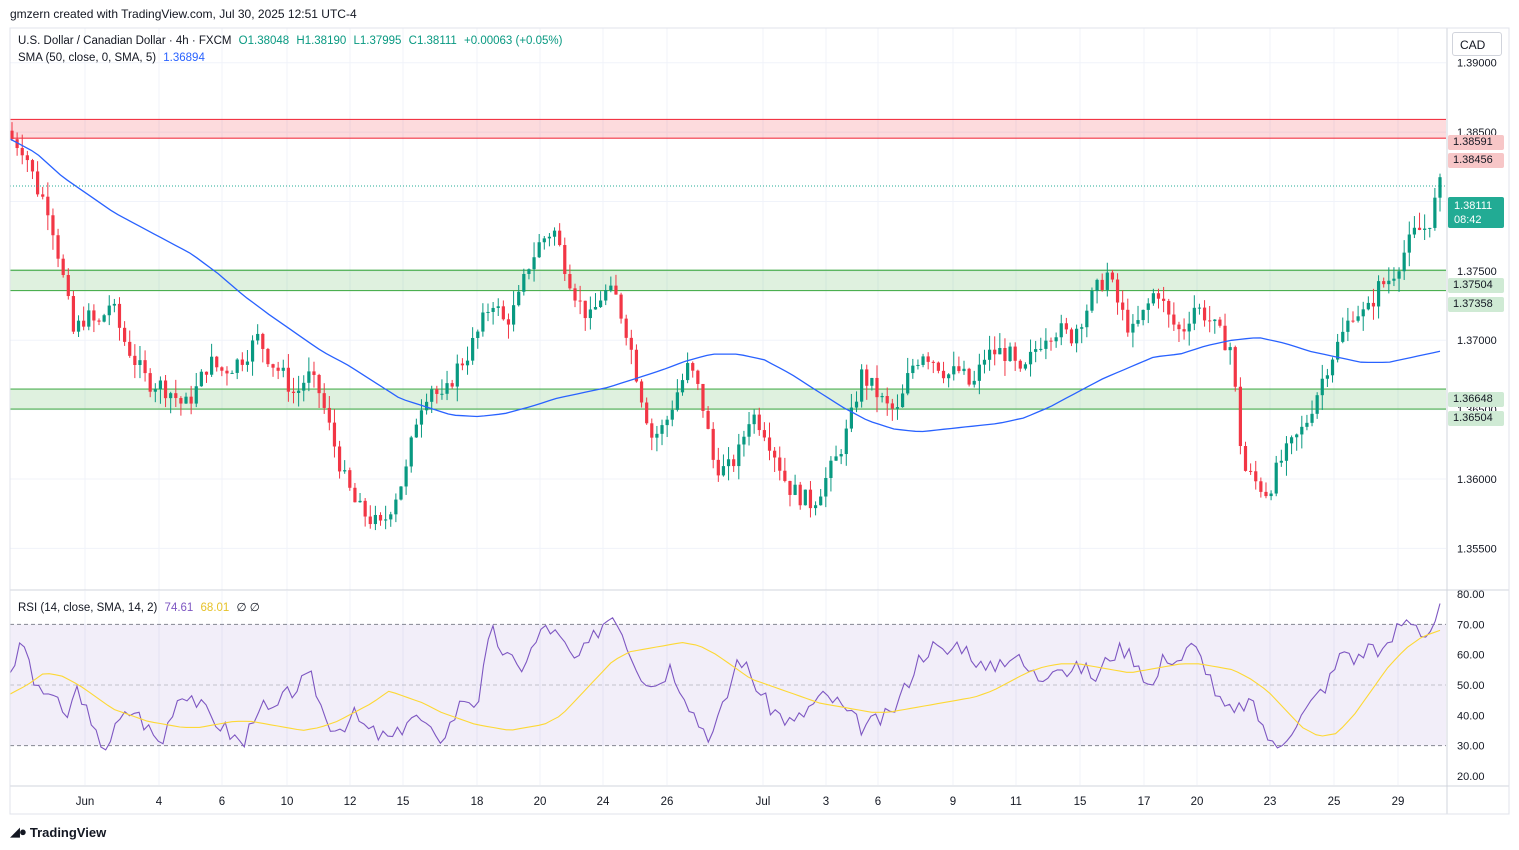 This screenshot has width=1519, height=850. What do you see at coordinates (667, 802) in the screenshot?
I see `time-tick-label: 26` at bounding box center [667, 802].